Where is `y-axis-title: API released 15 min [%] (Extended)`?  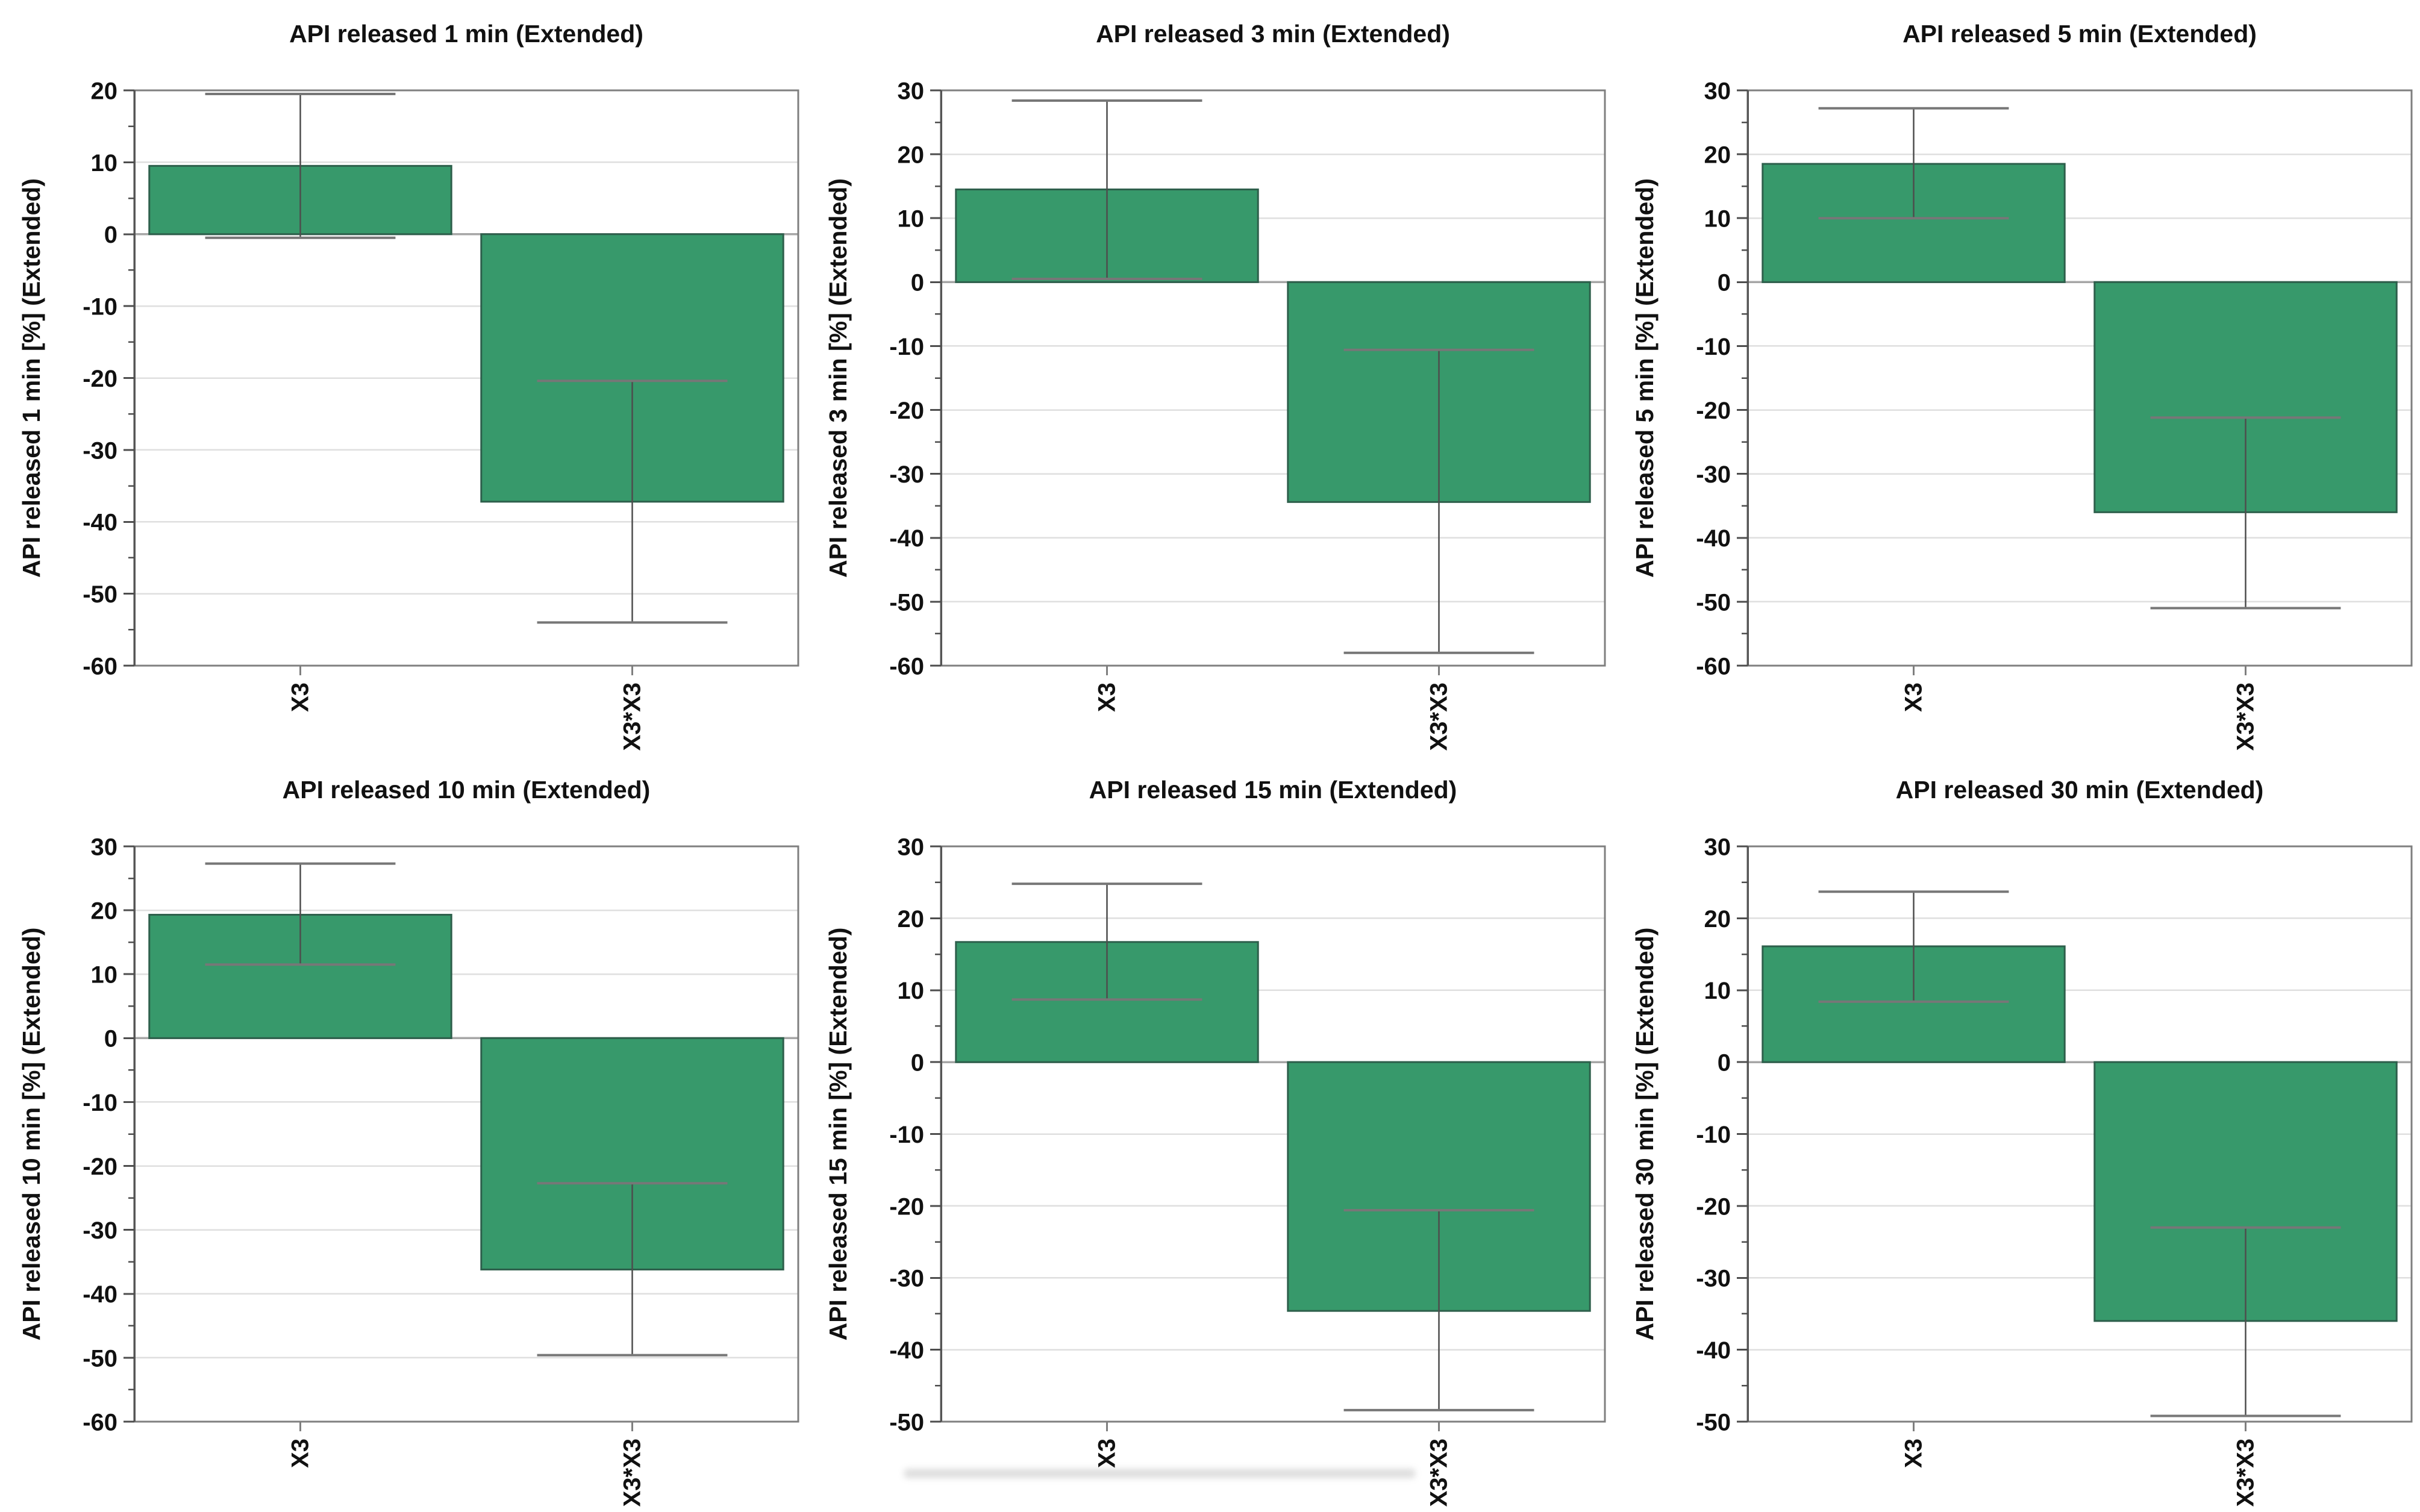
y-axis-title: API released 15 min [%] (Extended) is located at coordinates (838, 1134).